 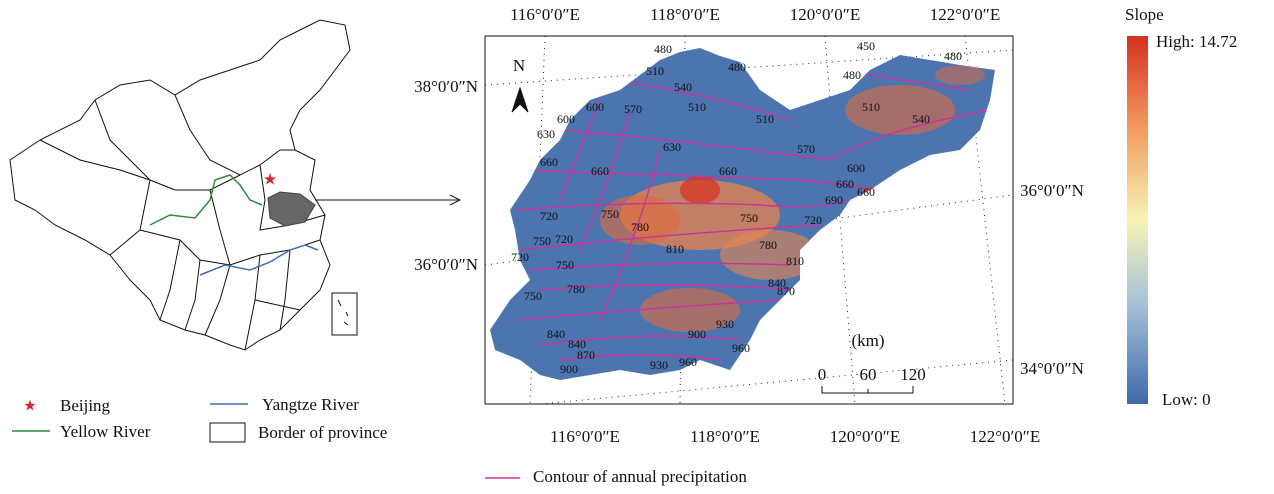 I want to click on legend-star: ★, so click(x=29, y=406).